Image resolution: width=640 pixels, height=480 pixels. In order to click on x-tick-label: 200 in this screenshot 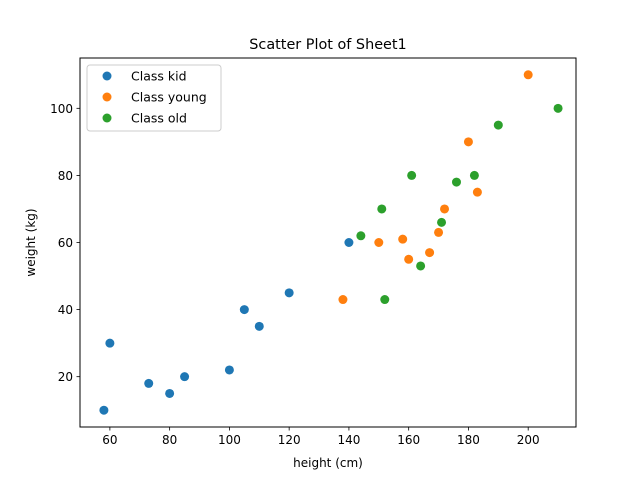, I will do `click(528, 440)`.